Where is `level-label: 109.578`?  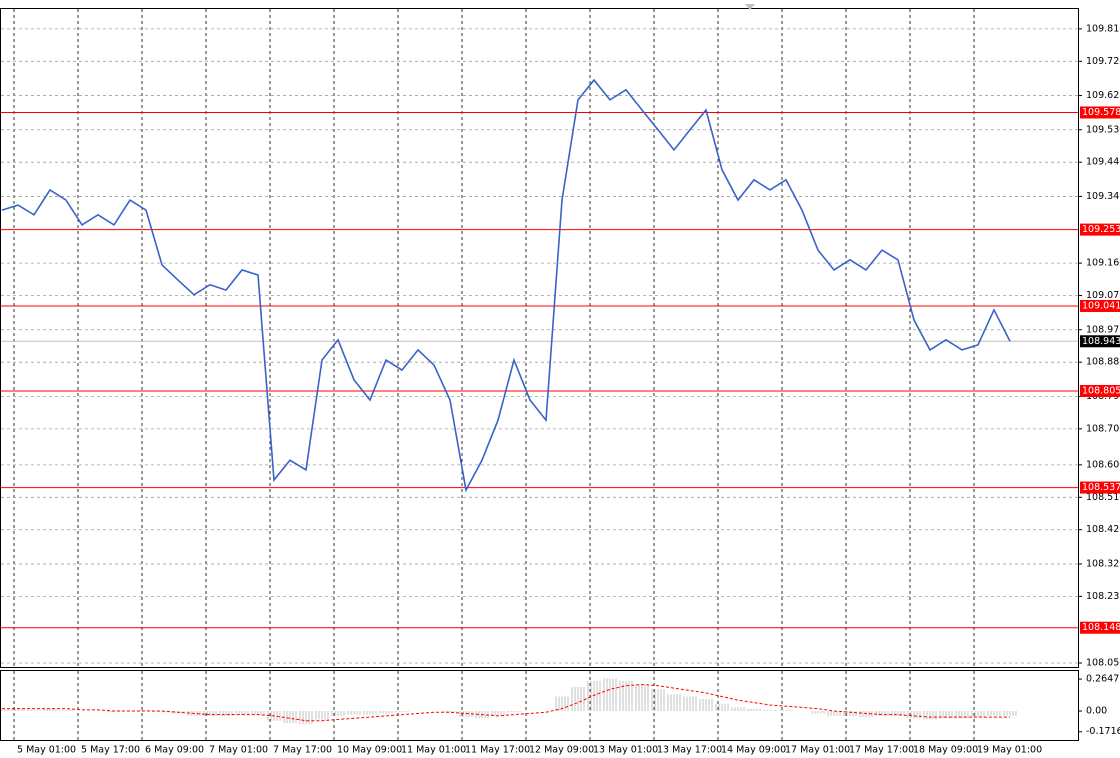
level-label: 109.578 is located at coordinates (1101, 112).